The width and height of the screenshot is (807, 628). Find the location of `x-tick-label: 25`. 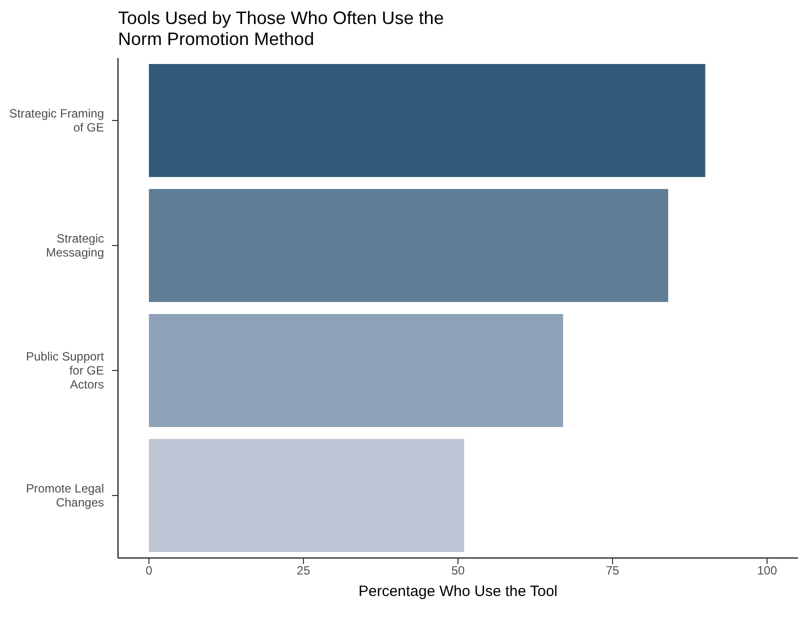

x-tick-label: 25 is located at coordinates (303, 571).